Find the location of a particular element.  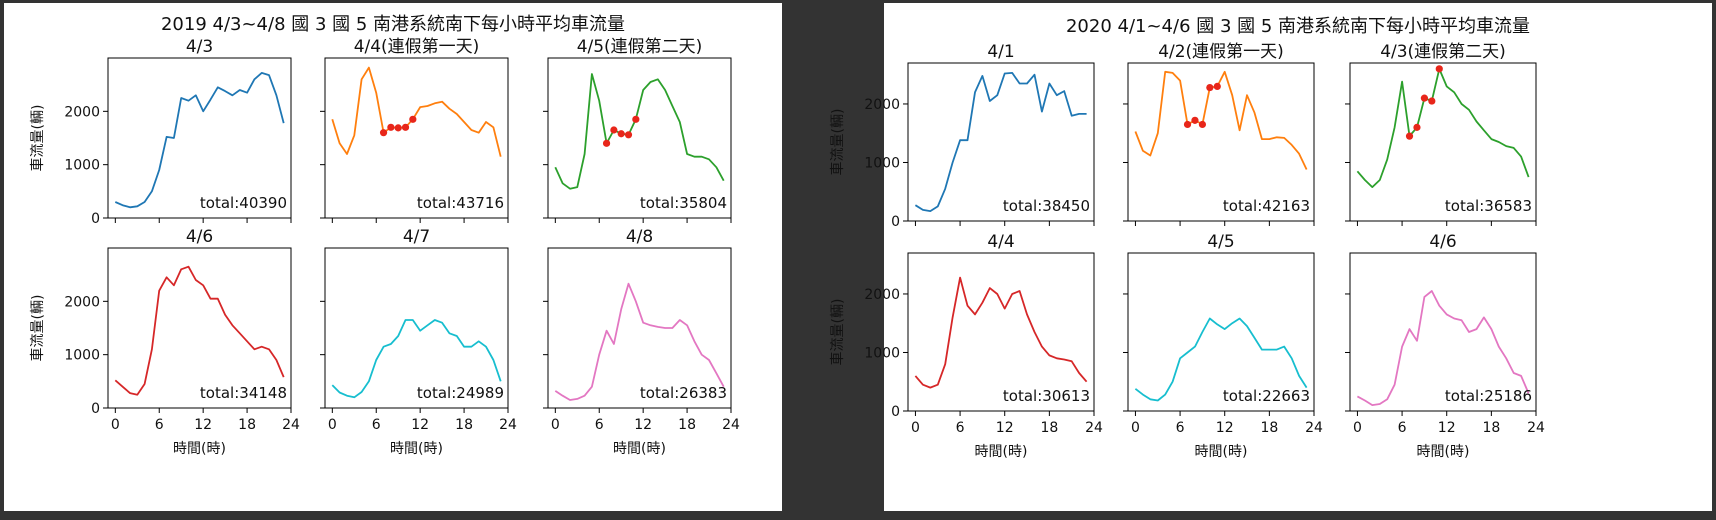

subplot-6: 4/6 0 6 12 18 24 時間(時) total:25186 is located at coordinates (1445, 346).